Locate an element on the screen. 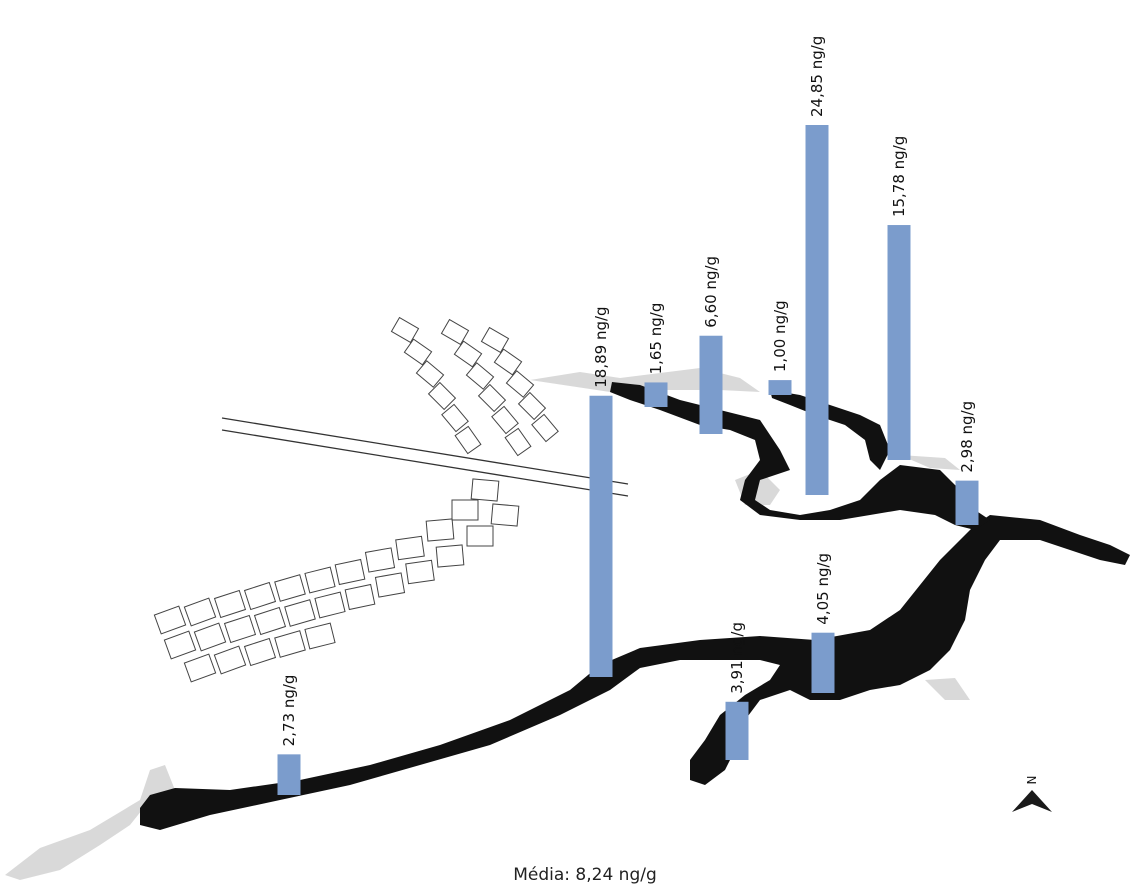  urban-area is located at coordinates (356, 499).